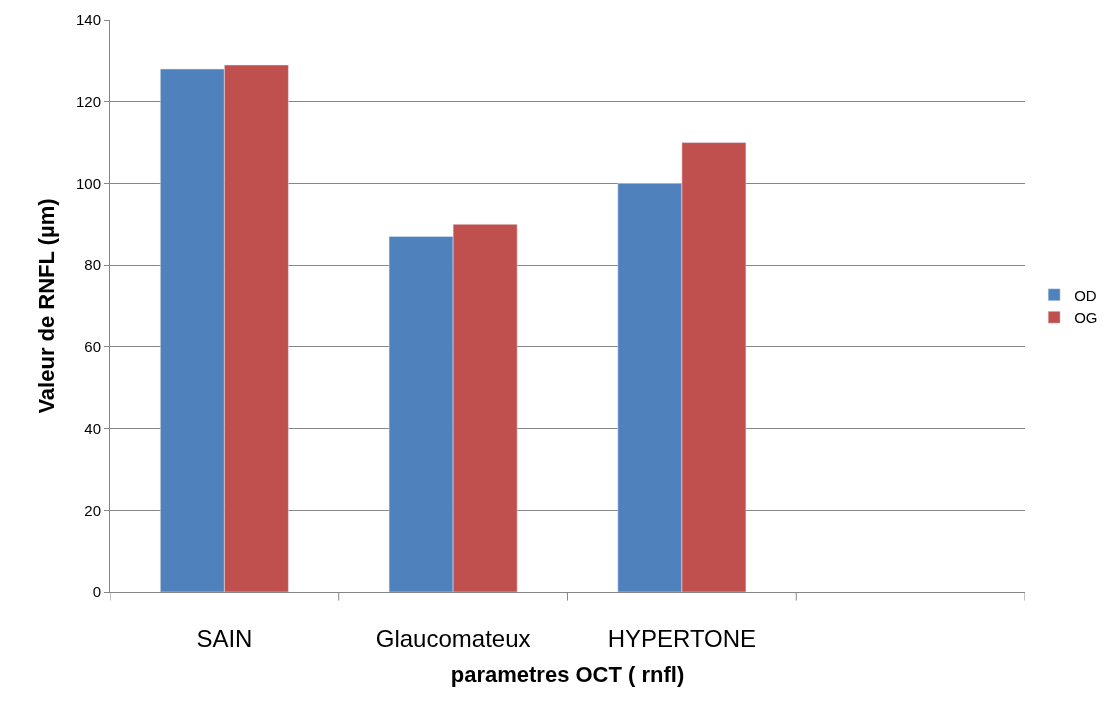 This screenshot has width=1115, height=702. Describe the element at coordinates (92, 510) in the screenshot. I see `y-tick-label: 20` at that location.